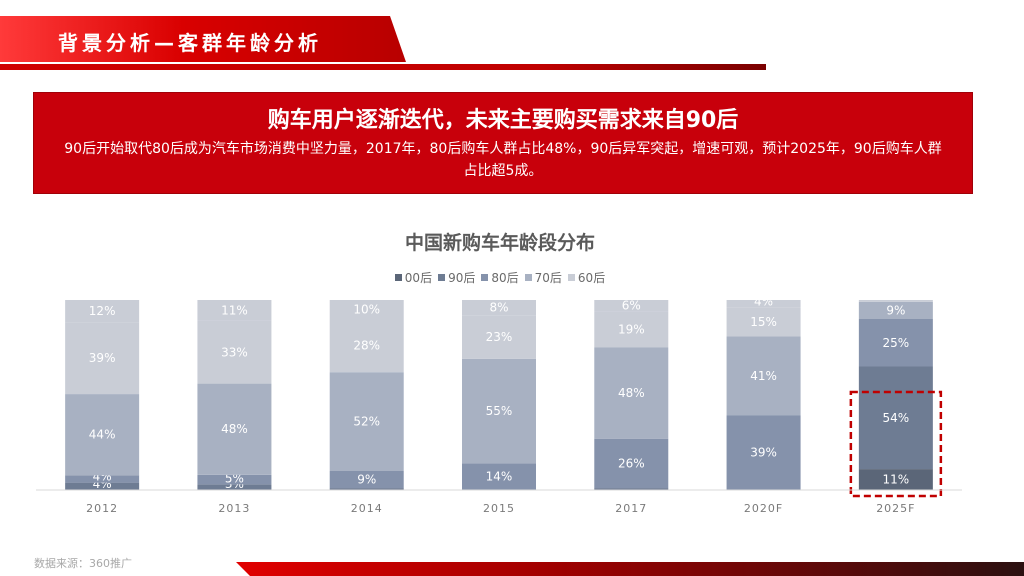 The image size is (1024, 576). Describe the element at coordinates (234, 508) in the screenshot. I see `x-tick-label: 2013` at that location.